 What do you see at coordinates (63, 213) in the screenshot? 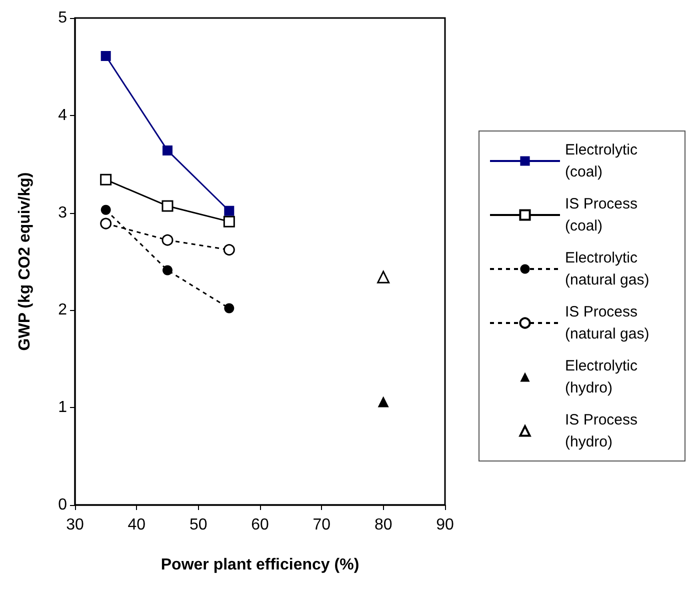
I see `y-tick-label: 3` at bounding box center [63, 213].